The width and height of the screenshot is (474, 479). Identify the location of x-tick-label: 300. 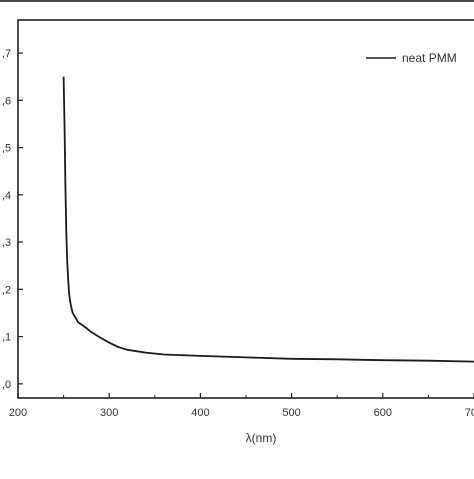
(109, 413).